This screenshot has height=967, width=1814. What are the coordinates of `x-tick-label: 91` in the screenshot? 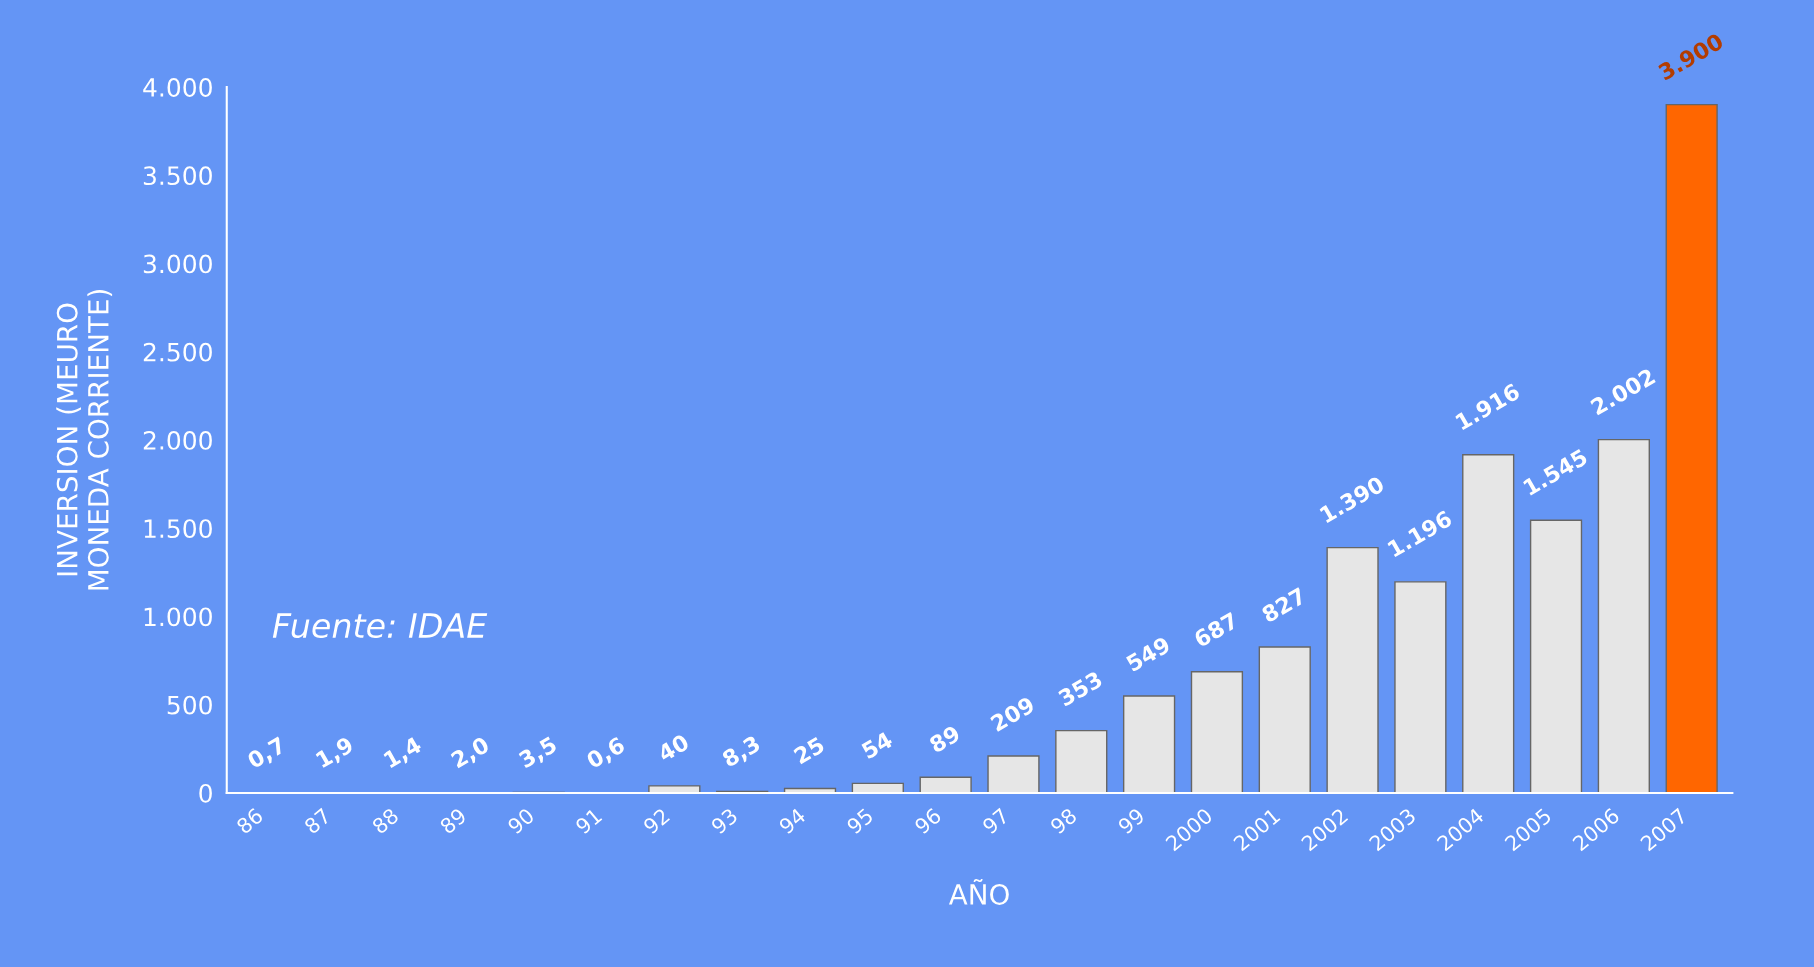 It's located at (588, 821).